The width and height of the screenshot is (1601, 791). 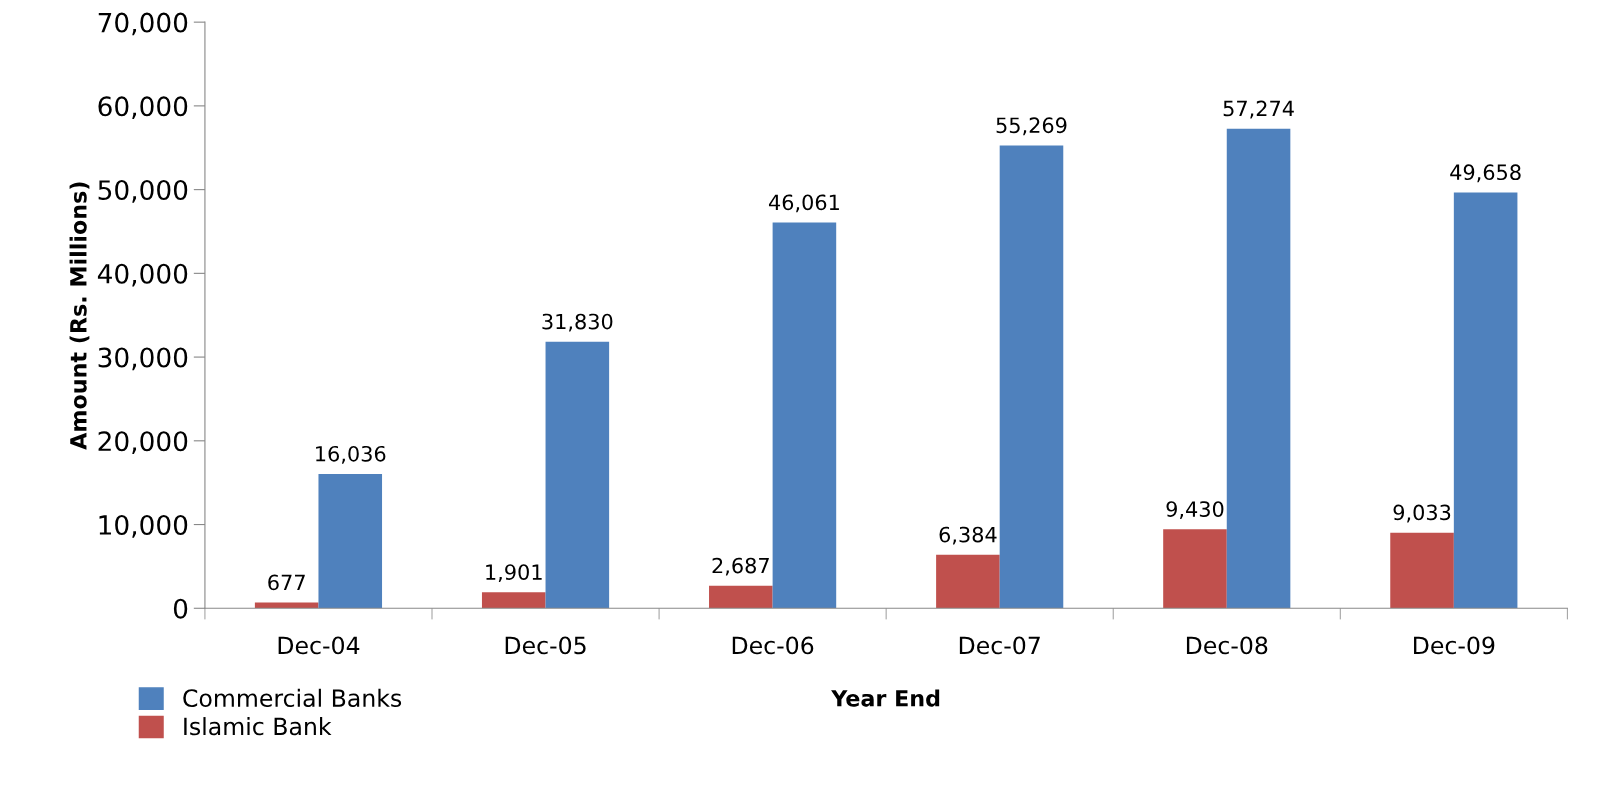 I want to click on data-label: 31,830, so click(x=577, y=322).